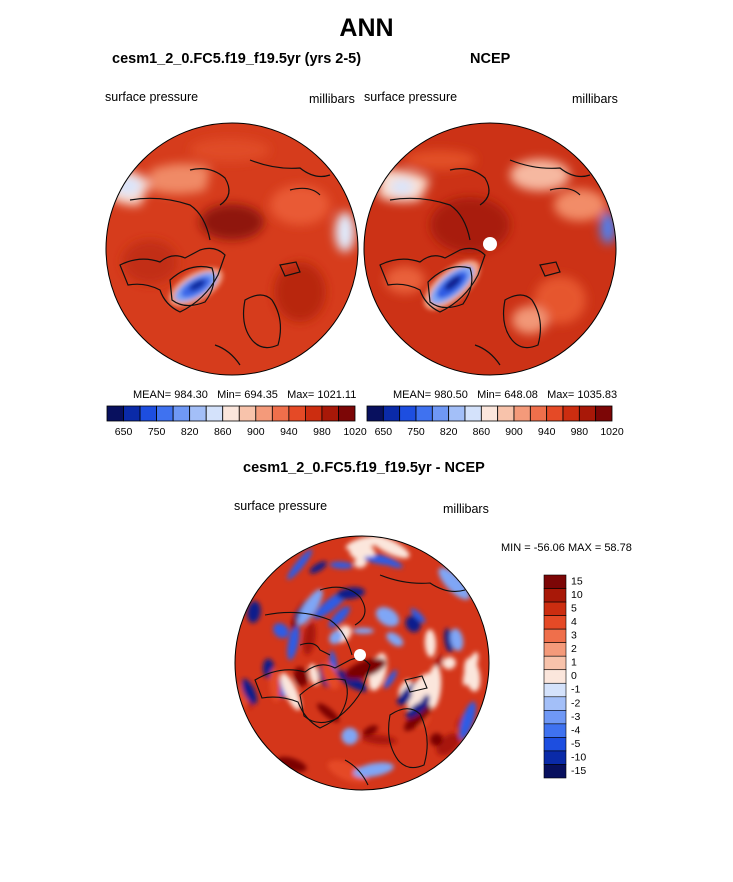 The image size is (733, 882). I want to click on colorbar-3-tick-label: -3, so click(575, 717).